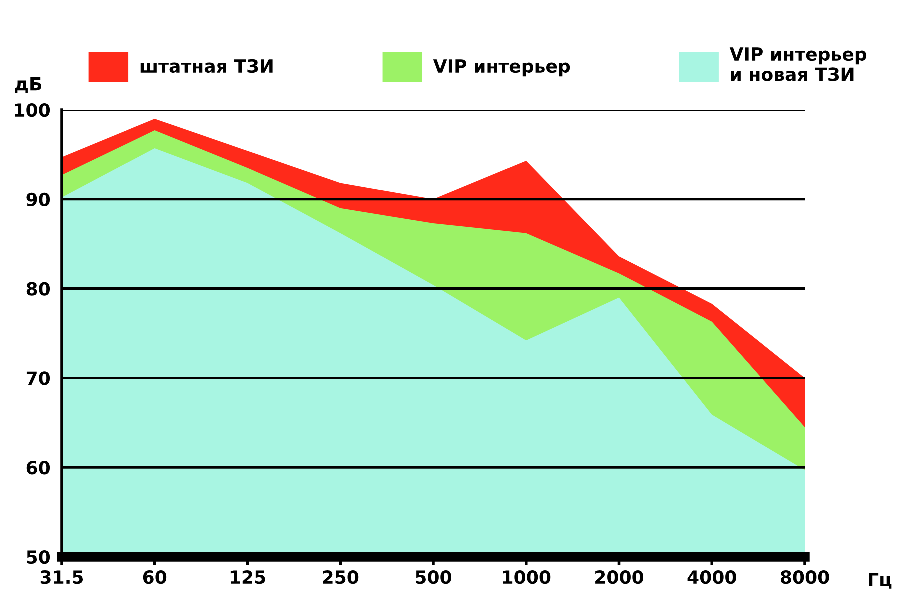  Describe the element at coordinates (38, 557) in the screenshot. I see `y-tick-label: 50` at that location.